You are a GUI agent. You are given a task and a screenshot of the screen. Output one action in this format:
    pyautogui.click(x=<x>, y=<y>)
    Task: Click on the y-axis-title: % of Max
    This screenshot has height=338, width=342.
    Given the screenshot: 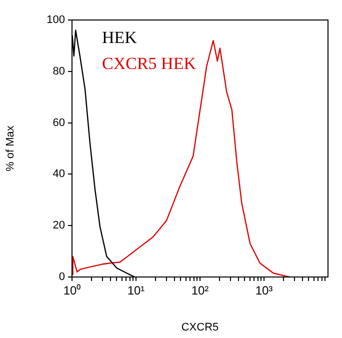 What is the action you would take?
    pyautogui.click(x=10, y=148)
    